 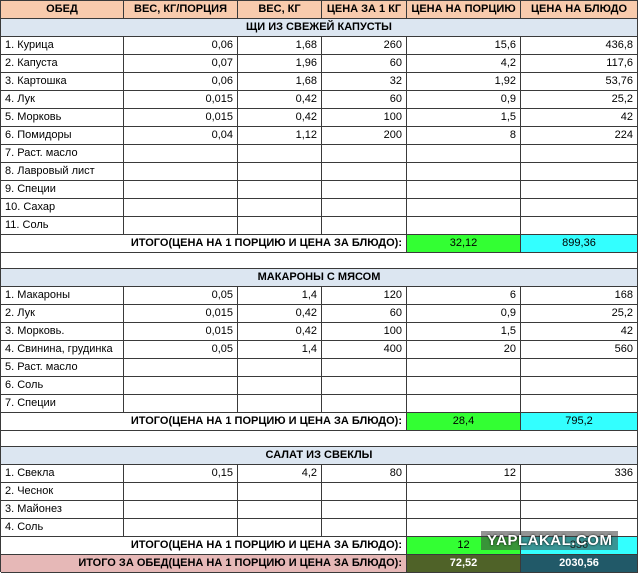 I want to click on item-value: 168, so click(x=579, y=296).